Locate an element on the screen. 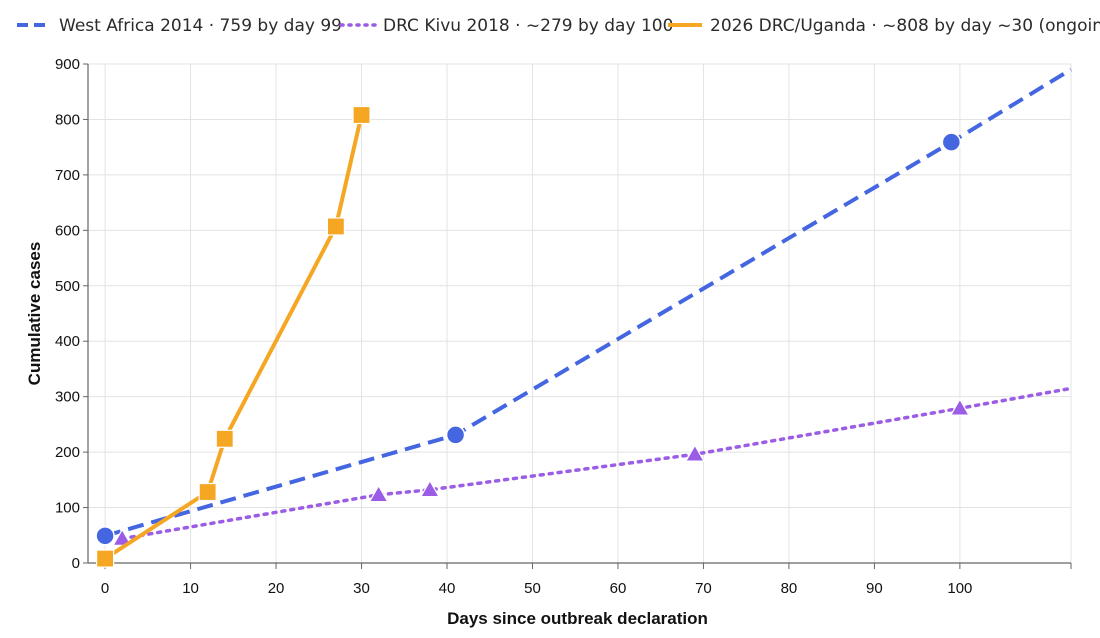 Image resolution: width=1100 pixels, height=638 pixels. y-tick-label: 600 is located at coordinates (67, 230).